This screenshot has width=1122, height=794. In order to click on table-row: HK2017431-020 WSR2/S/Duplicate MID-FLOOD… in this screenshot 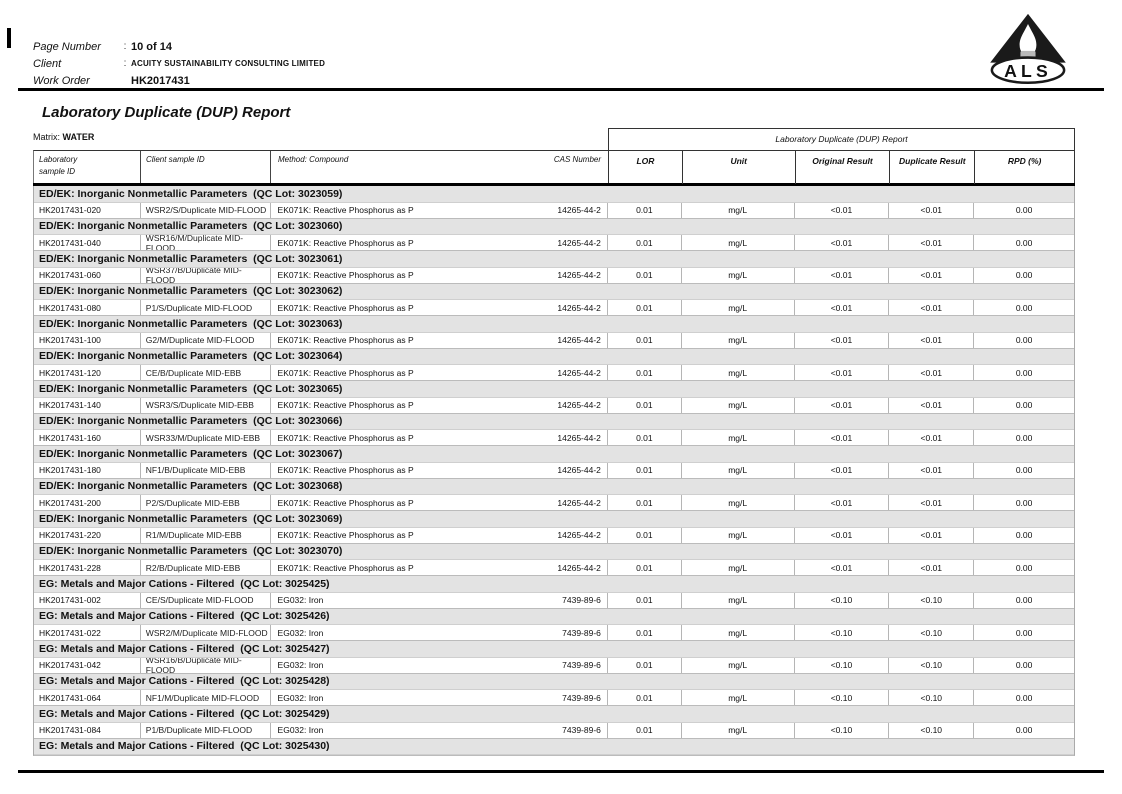, I will do `click(554, 210)`.